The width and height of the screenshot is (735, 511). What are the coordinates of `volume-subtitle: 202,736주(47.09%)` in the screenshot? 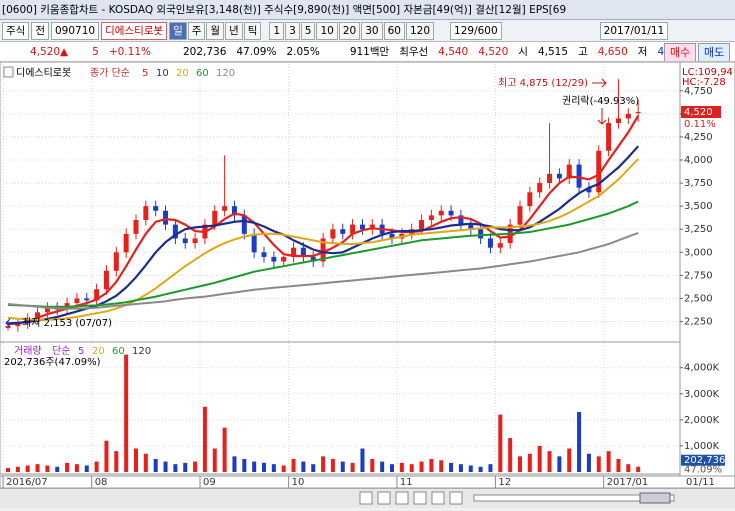 It's located at (52, 362).